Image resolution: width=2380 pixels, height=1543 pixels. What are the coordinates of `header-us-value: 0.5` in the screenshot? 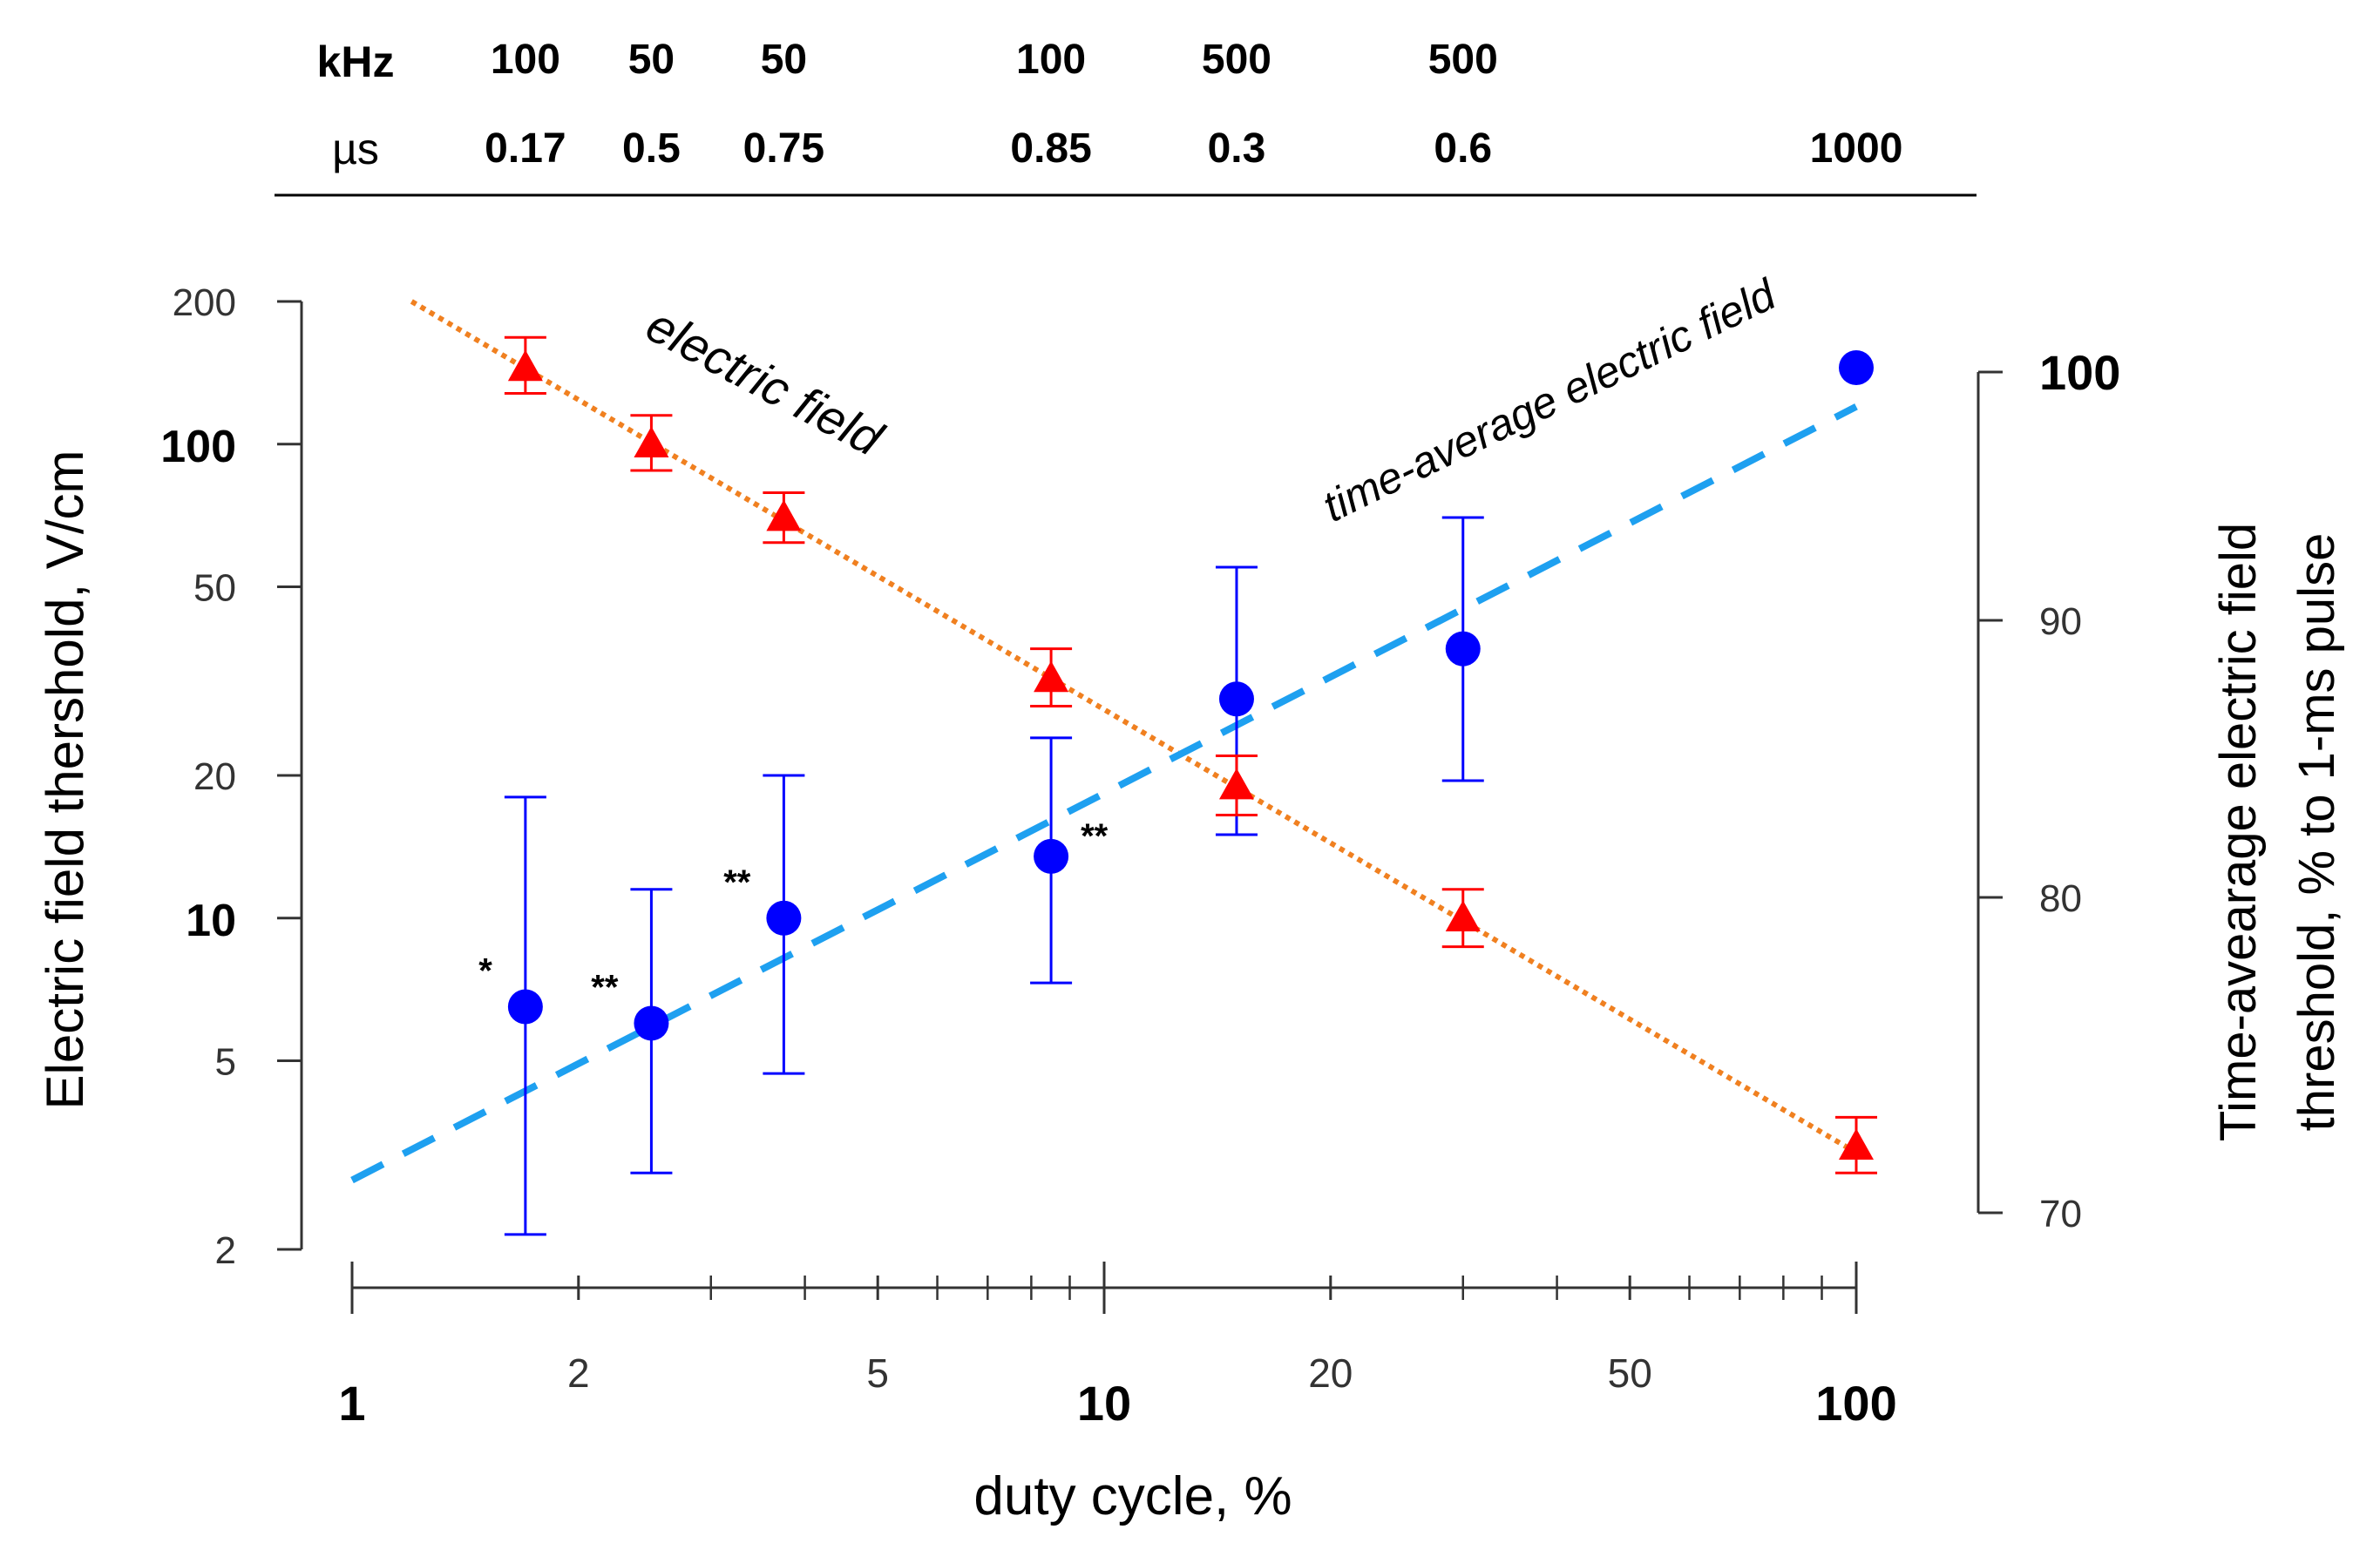 It's located at (651, 148).